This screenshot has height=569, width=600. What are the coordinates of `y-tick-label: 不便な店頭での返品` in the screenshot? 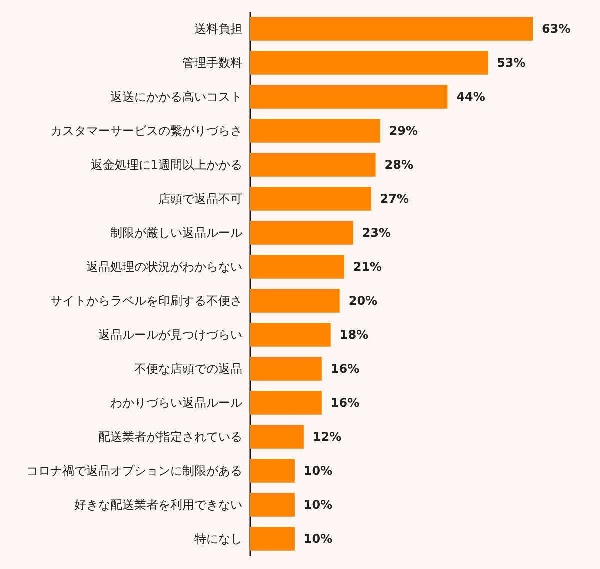 It's located at (188, 369).